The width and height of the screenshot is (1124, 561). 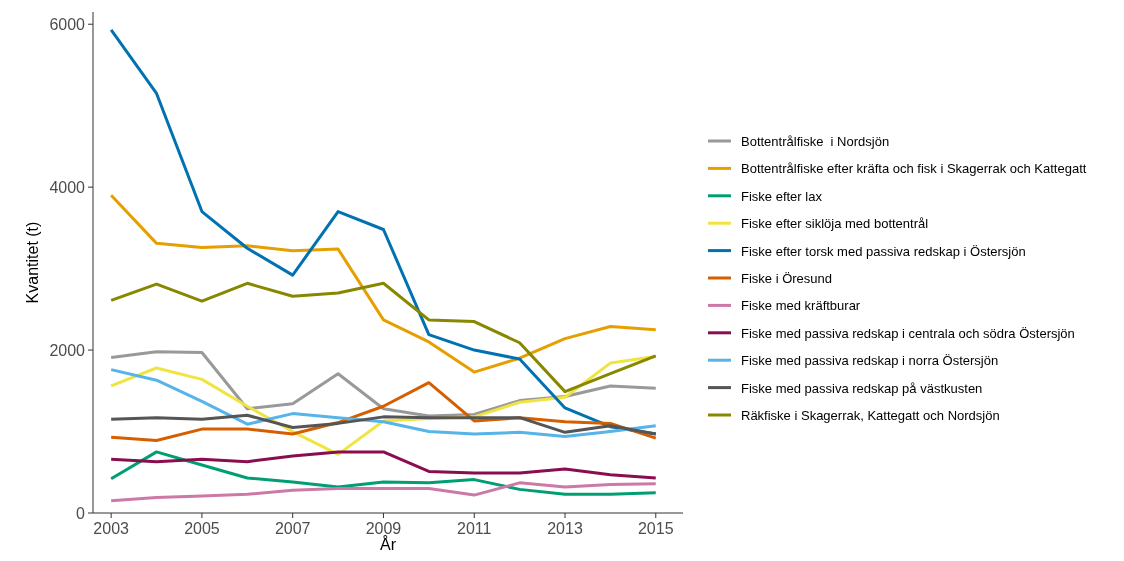 What do you see at coordinates (111, 528) in the screenshot?
I see `x-tick-label: 2003` at bounding box center [111, 528].